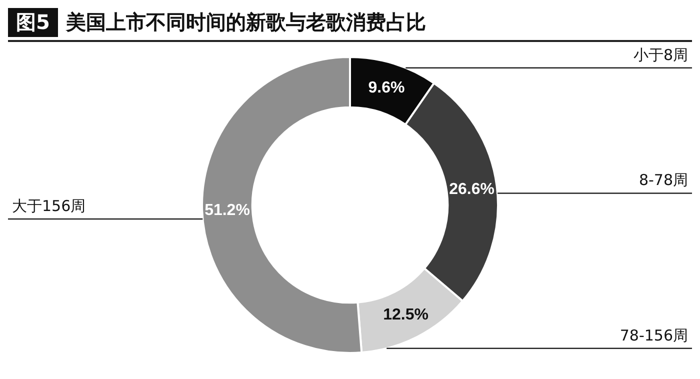 The height and width of the screenshot is (379, 700). What do you see at coordinates (49, 205) in the screenshot?
I see `slice-label: 大于156周` at bounding box center [49, 205].